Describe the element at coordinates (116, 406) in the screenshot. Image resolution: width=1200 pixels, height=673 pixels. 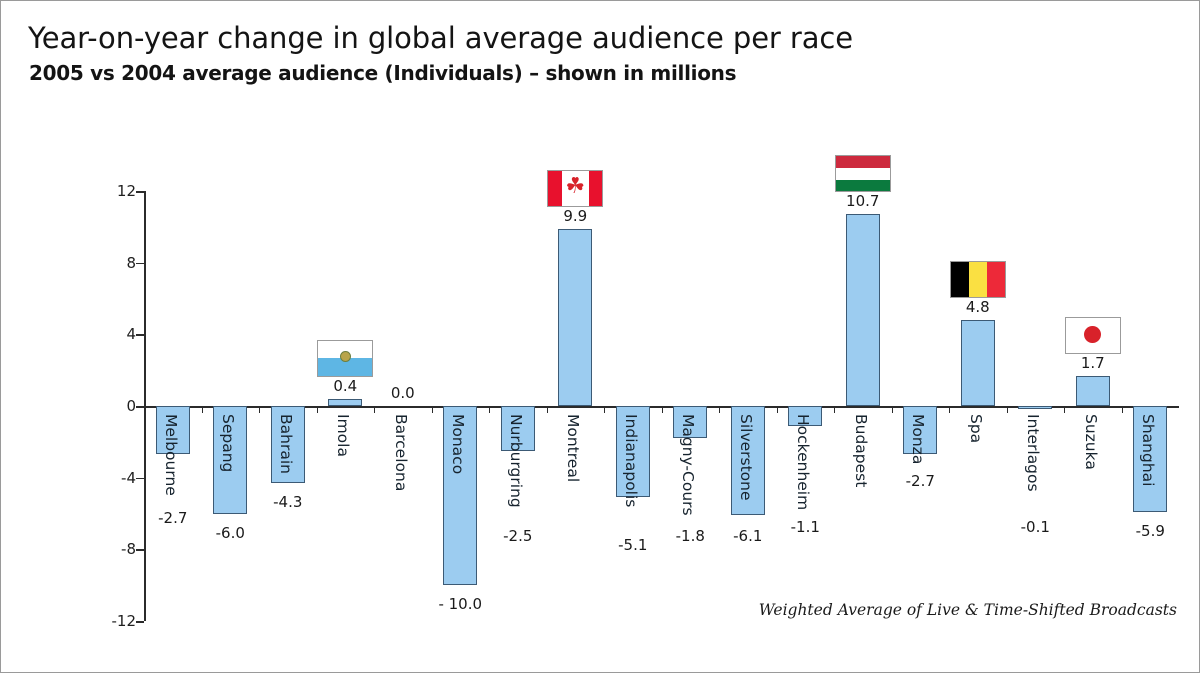
I see `y-axis-tick-labels: 12 8 4 0 -4 -8 -12` at that location.